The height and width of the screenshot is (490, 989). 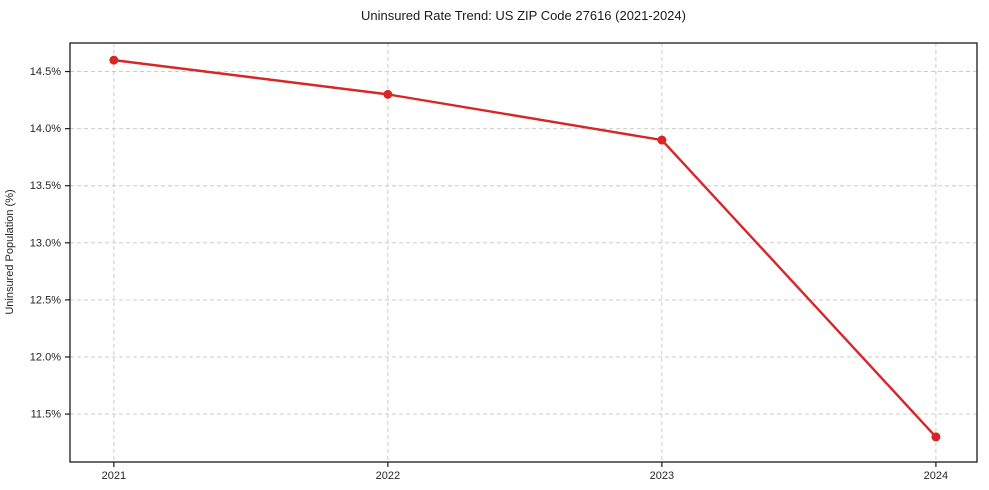 What do you see at coordinates (46, 415) in the screenshot?
I see `y-tick-label: 11.5%` at bounding box center [46, 415].